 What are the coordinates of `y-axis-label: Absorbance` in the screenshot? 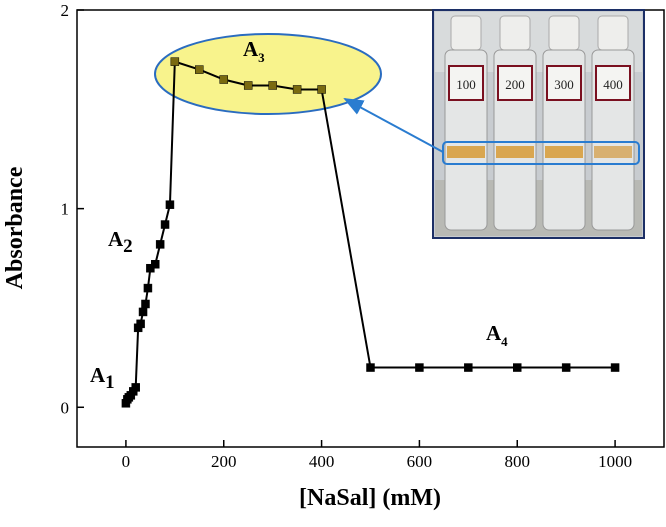 It's located at (15, 227).